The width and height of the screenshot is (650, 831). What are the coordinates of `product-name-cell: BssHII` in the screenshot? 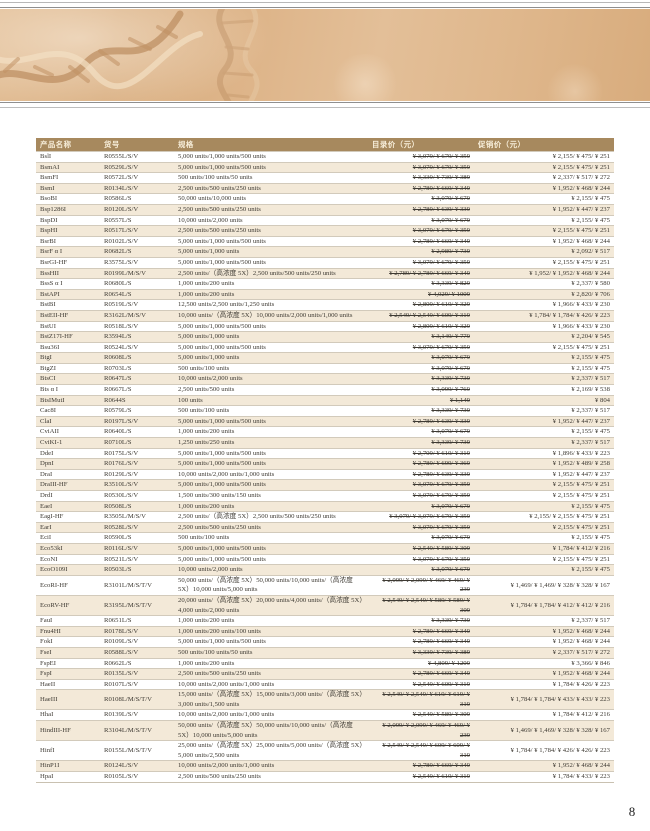 It's located at (68, 273).